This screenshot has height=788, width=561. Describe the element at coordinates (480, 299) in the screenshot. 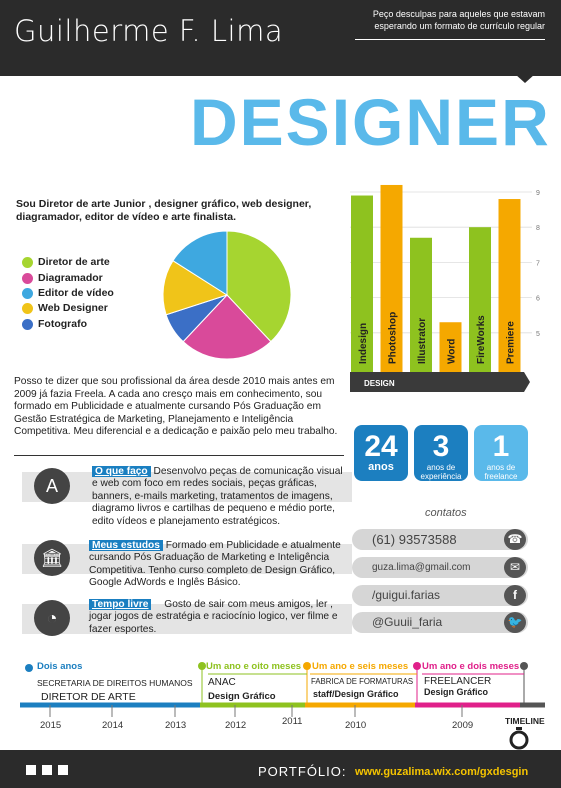

I see `bar-fireworks` at that location.